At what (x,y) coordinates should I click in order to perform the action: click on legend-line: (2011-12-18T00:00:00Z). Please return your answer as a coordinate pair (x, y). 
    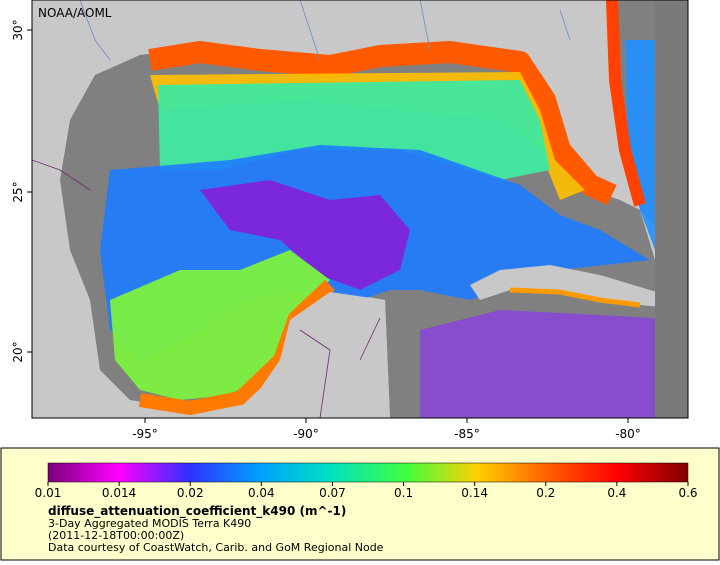
    Looking at the image, I should click on (116, 535).